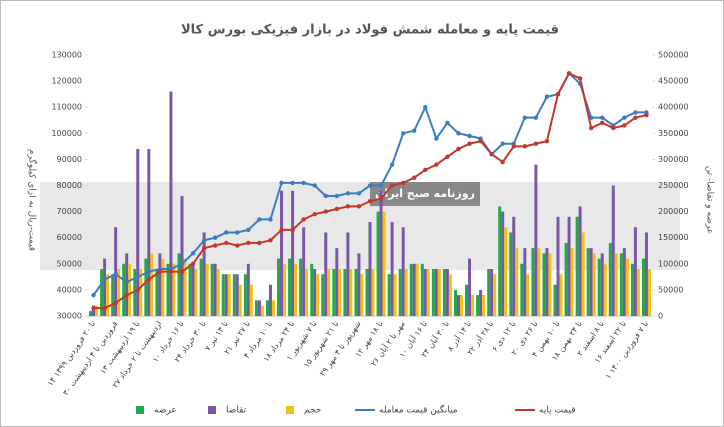  I want to click on legend-label: تقاضا, so click(236, 411).